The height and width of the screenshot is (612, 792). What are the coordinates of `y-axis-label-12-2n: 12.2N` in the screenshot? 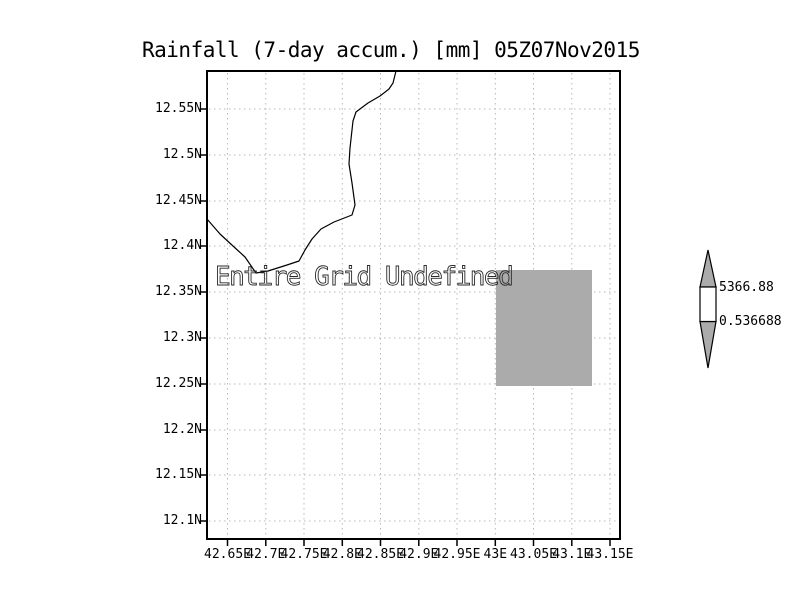 It's located at (182, 429).